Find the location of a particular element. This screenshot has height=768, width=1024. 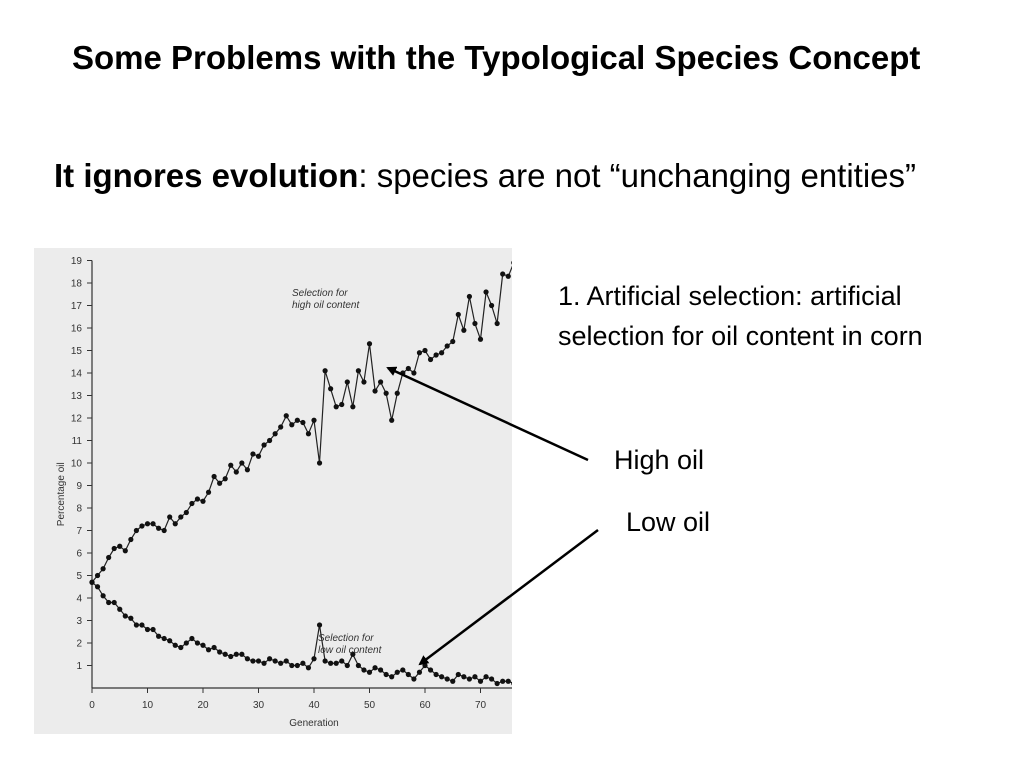

y-axis-label: Percentage oil is located at coordinates (61, 494).